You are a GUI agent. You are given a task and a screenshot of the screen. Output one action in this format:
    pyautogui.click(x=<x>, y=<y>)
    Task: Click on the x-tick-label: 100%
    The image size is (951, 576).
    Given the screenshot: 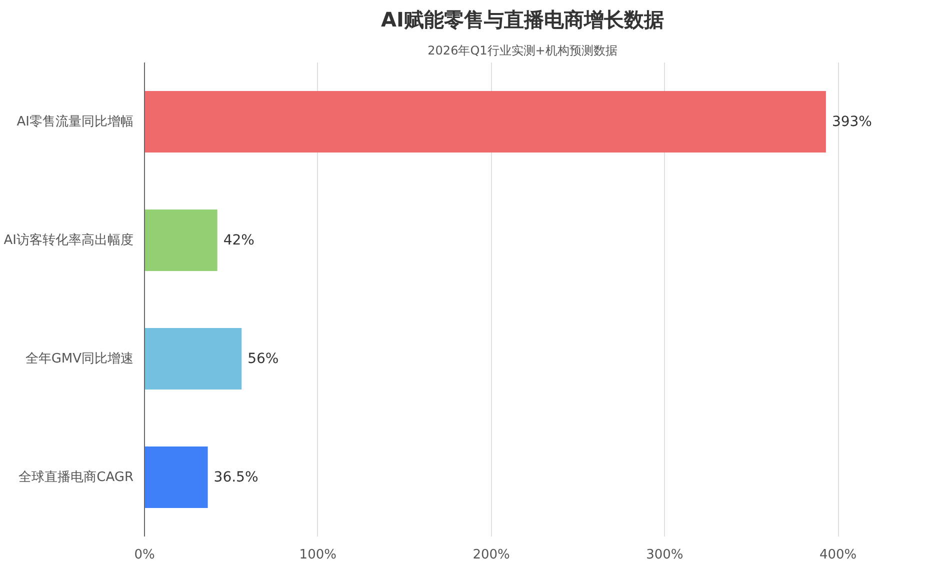 What is the action you would take?
    pyautogui.click(x=317, y=555)
    